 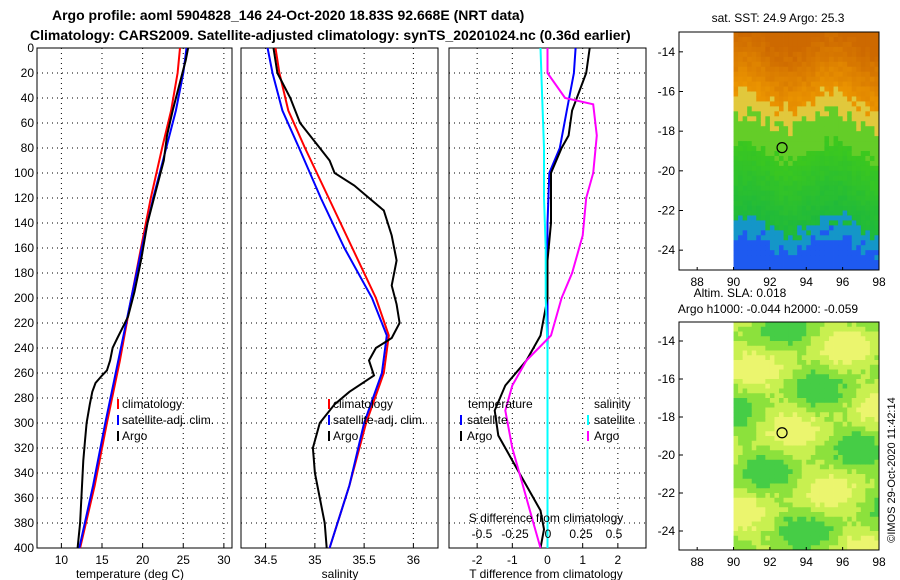 I want to click on lon-tick-label: 96, so click(x=843, y=562).